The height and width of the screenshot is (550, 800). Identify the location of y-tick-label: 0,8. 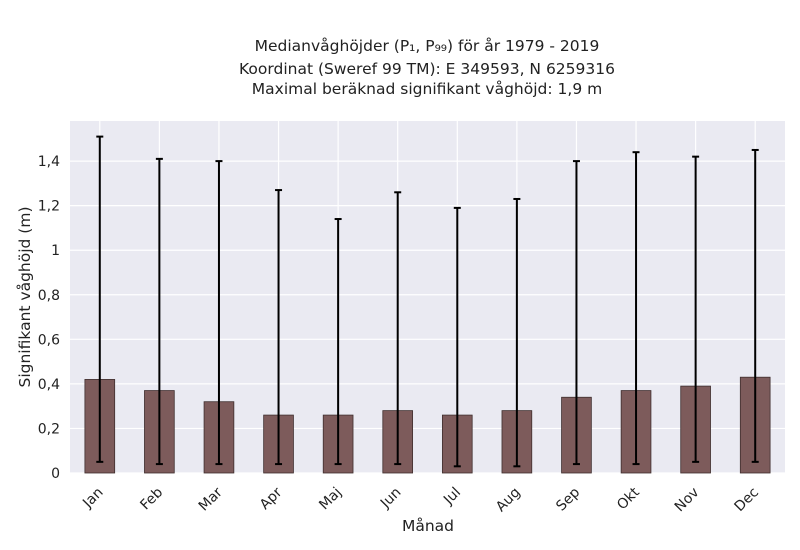
(49, 296).